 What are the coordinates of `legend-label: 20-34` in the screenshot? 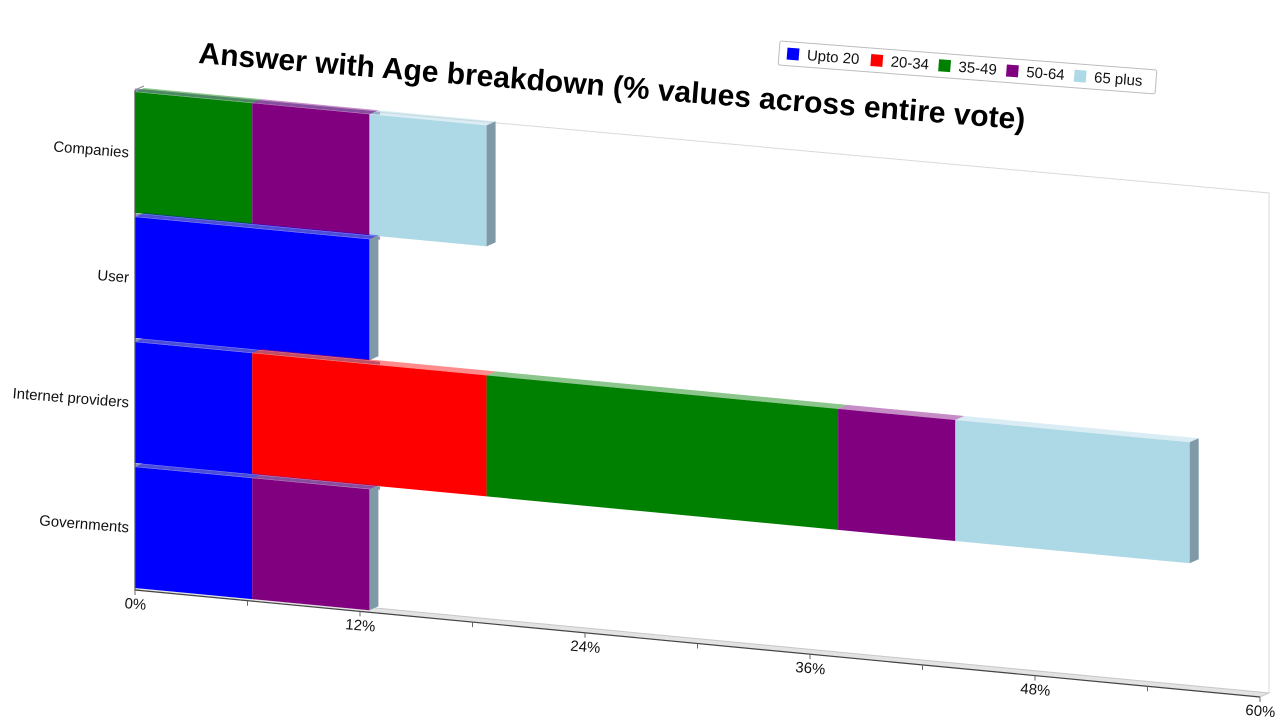 It's located at (910, 64).